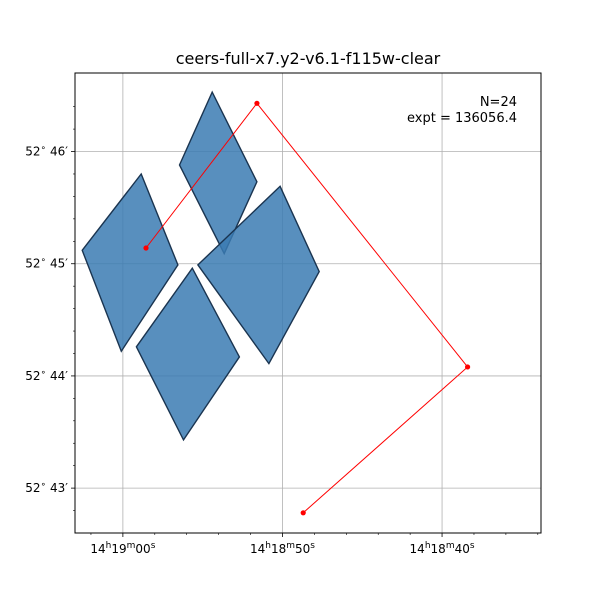  I want to click on y-tick-label: 52∘ 43′, so click(46, 487).